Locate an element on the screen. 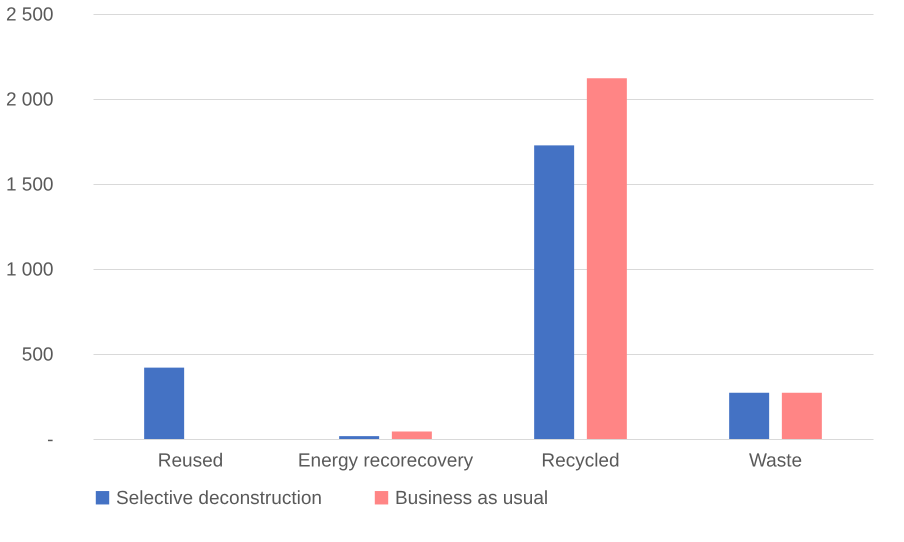 The image size is (904, 542). legend-label: Business as usual is located at coordinates (471, 498).